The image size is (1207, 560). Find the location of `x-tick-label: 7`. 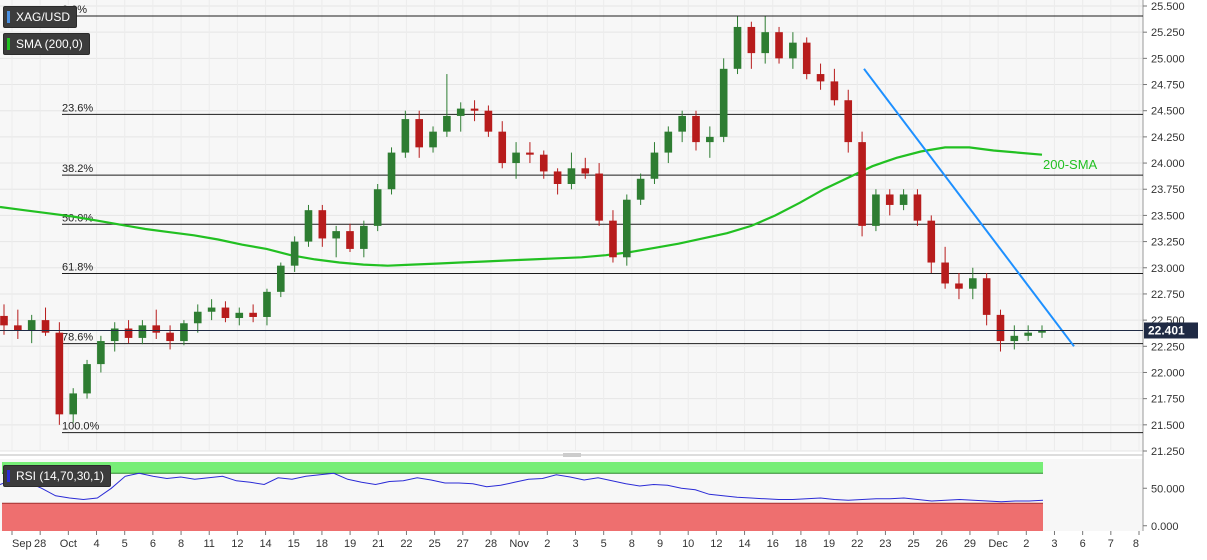

x-tick-label: 7 is located at coordinates (1111, 544).